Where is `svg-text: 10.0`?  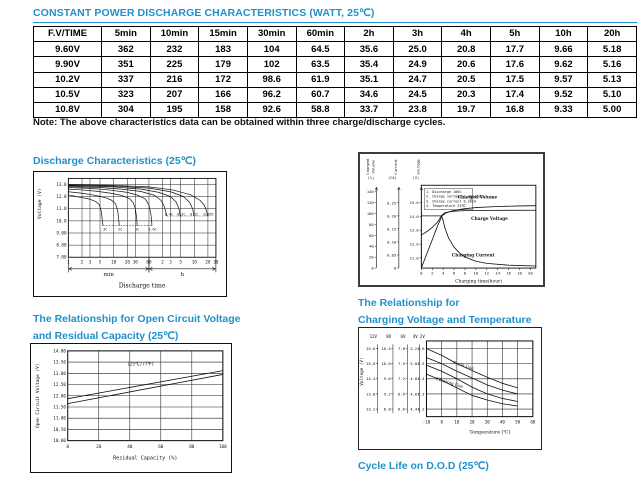 svg-text: 10.0 is located at coordinates (386, 363).